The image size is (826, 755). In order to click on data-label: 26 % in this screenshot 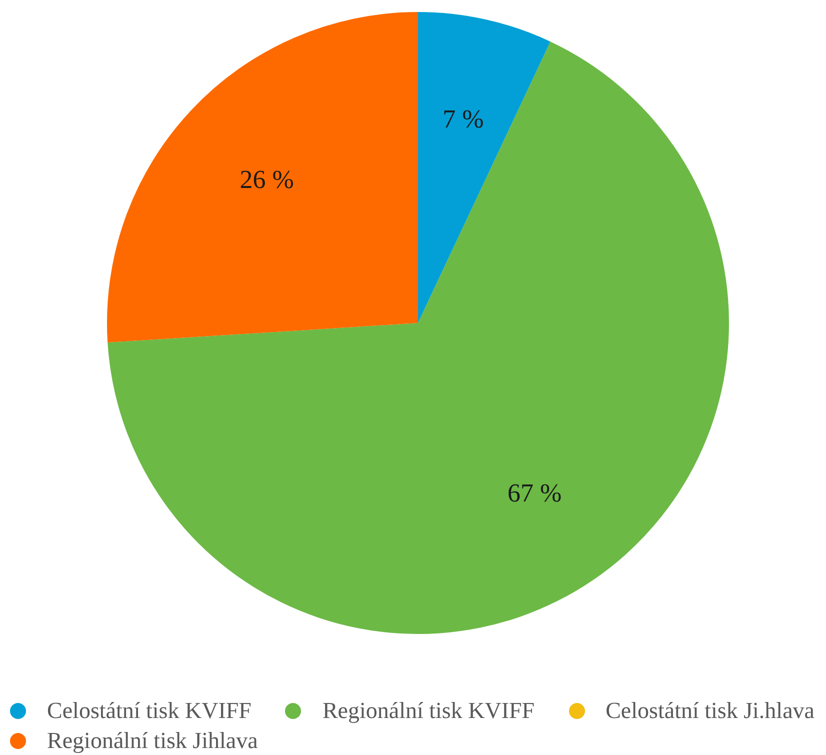, I will do `click(267, 179)`.